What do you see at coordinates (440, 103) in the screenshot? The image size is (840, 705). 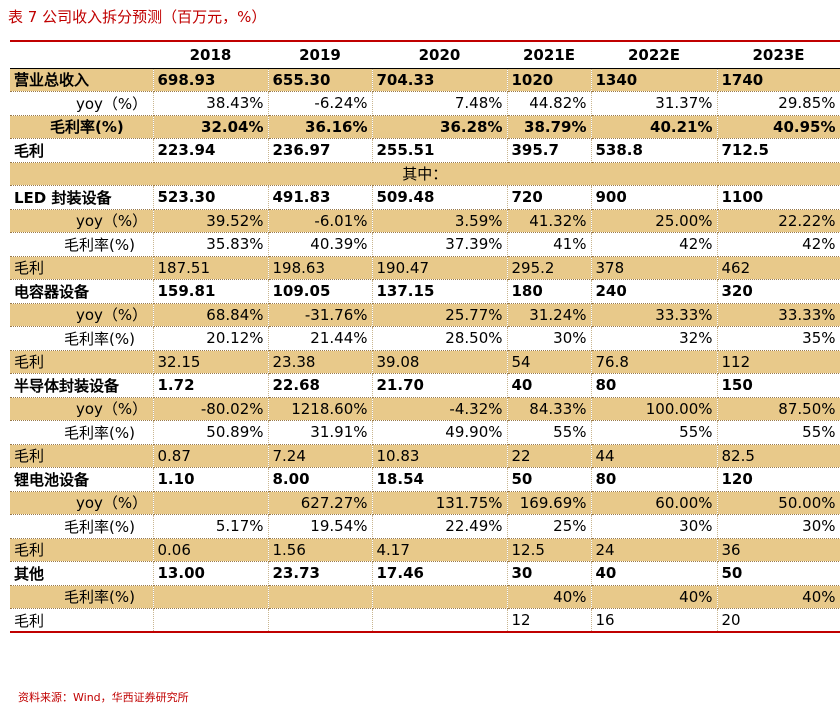 I see `data-cell: 7.48%` at bounding box center [440, 103].